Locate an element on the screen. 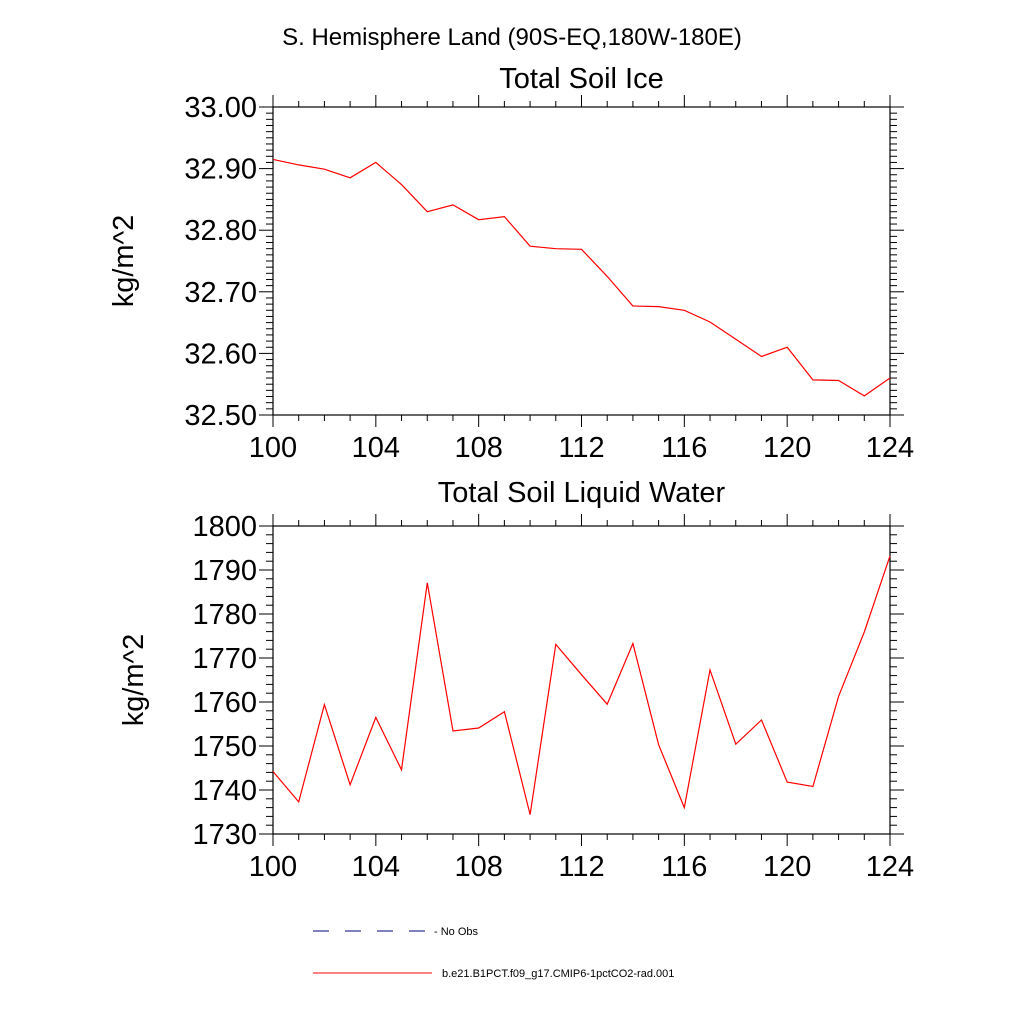 This screenshot has height=1024, width=1024. y-tick-label: 1780 is located at coordinates (224, 615).